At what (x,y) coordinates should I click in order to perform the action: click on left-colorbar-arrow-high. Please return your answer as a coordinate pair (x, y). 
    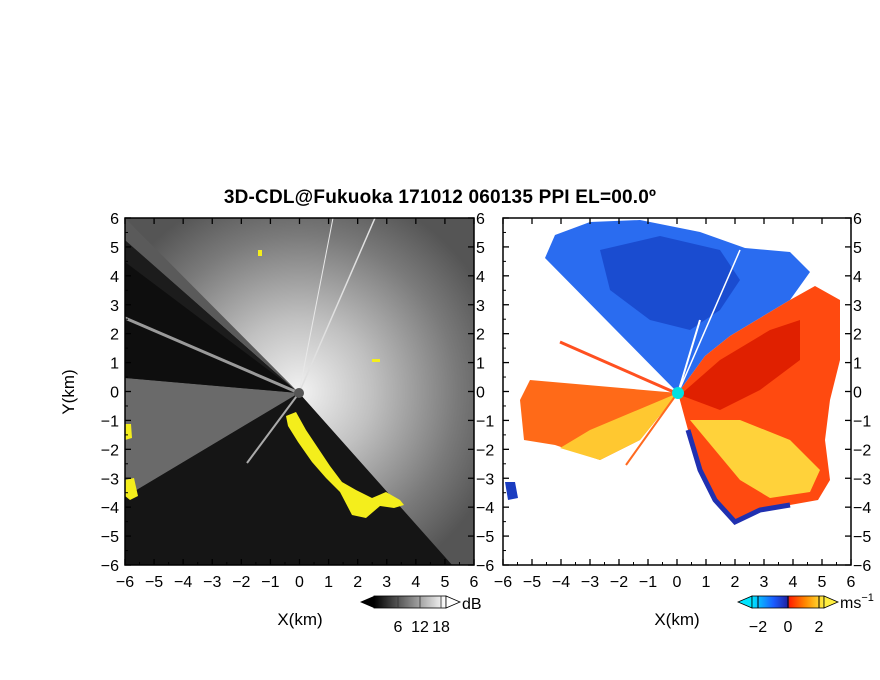
    Looking at the image, I should click on (453, 602).